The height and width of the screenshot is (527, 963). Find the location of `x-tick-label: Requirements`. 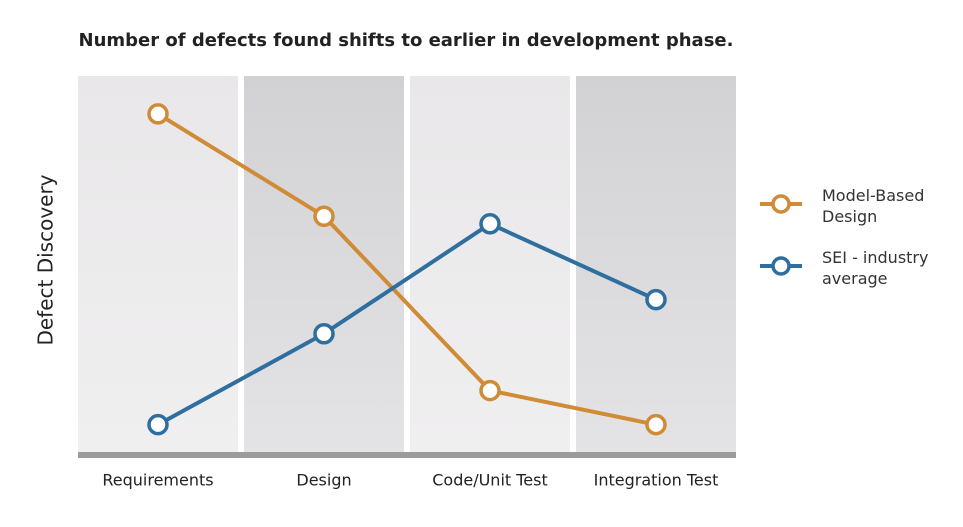

x-tick-label: Requirements is located at coordinates (157, 480).